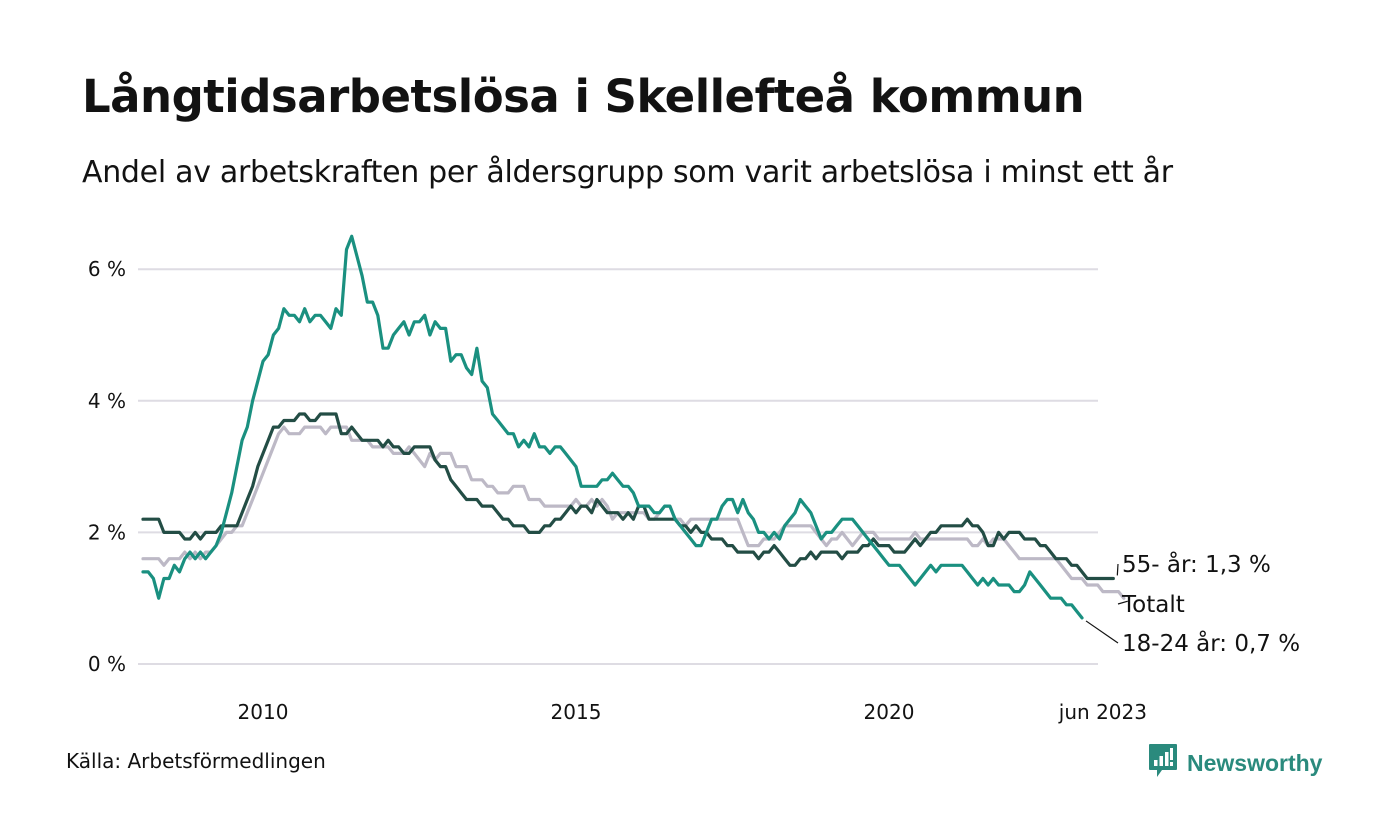 The height and width of the screenshot is (840, 1400). I want to click on brand-name: Newsworthy, so click(1255, 762).